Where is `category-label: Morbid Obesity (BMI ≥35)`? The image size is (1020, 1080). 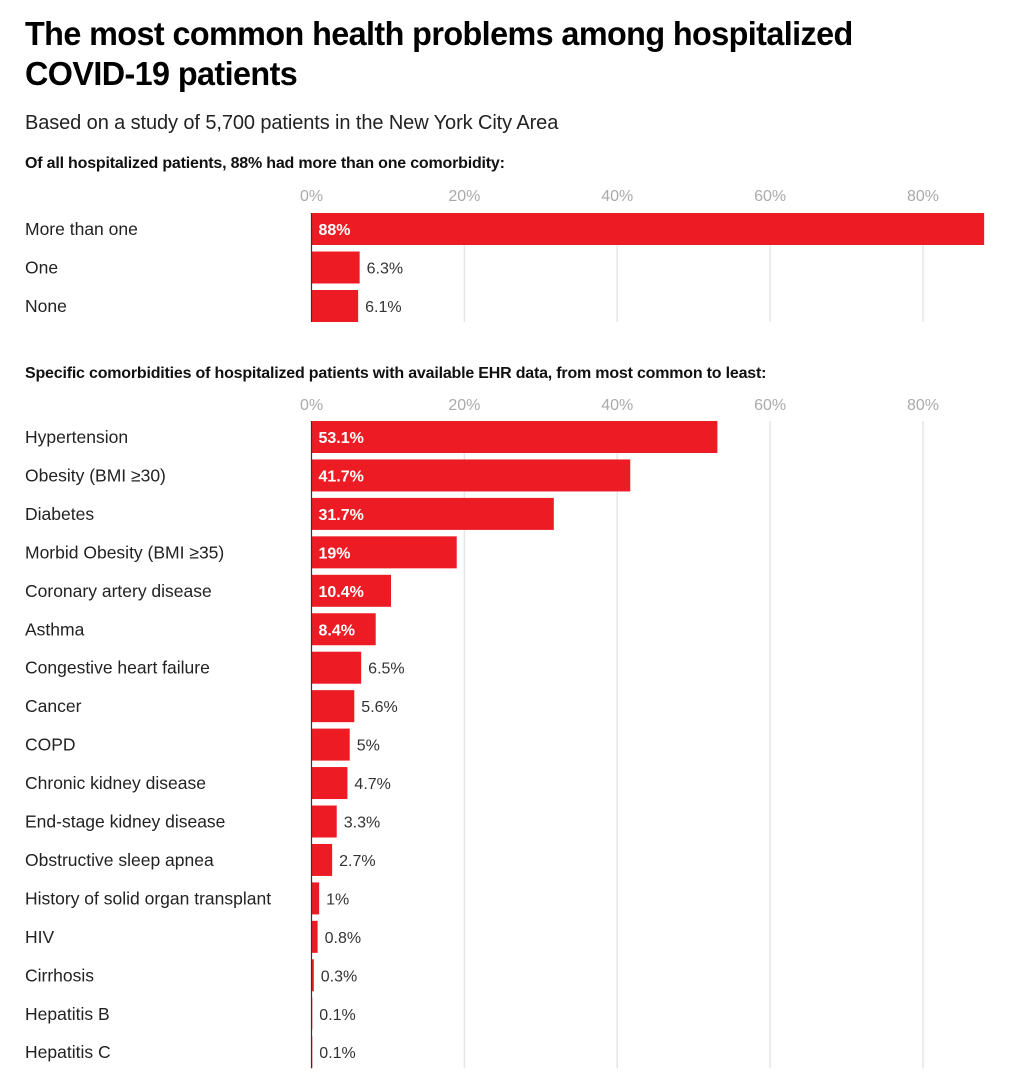
category-label: Morbid Obesity (BMI ≥35) is located at coordinates (124, 552).